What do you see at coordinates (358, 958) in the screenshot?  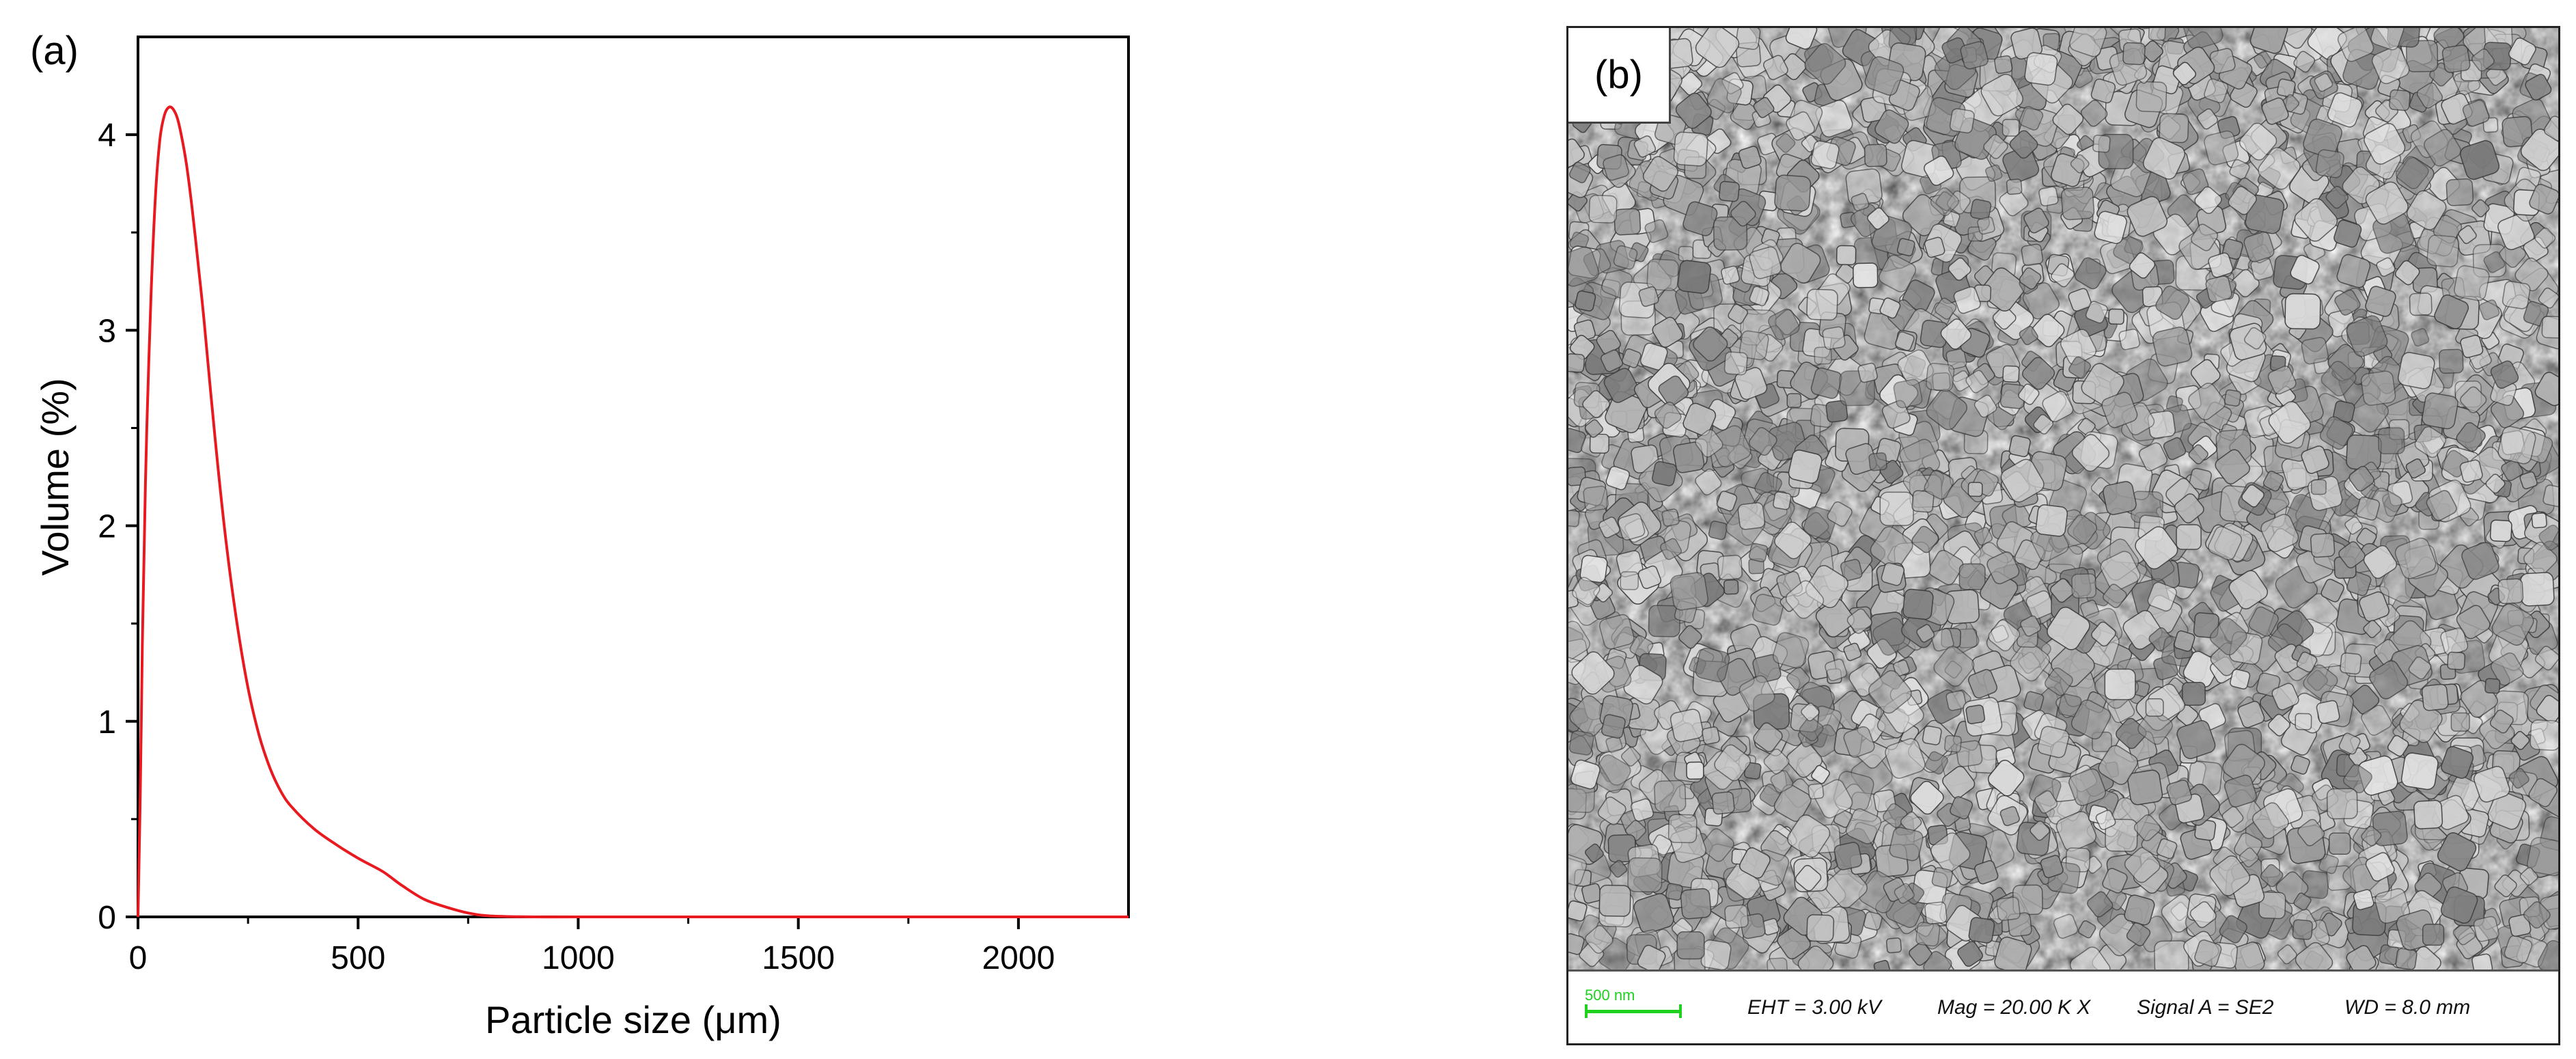 I see `x-tick-label-500: 500` at bounding box center [358, 958].